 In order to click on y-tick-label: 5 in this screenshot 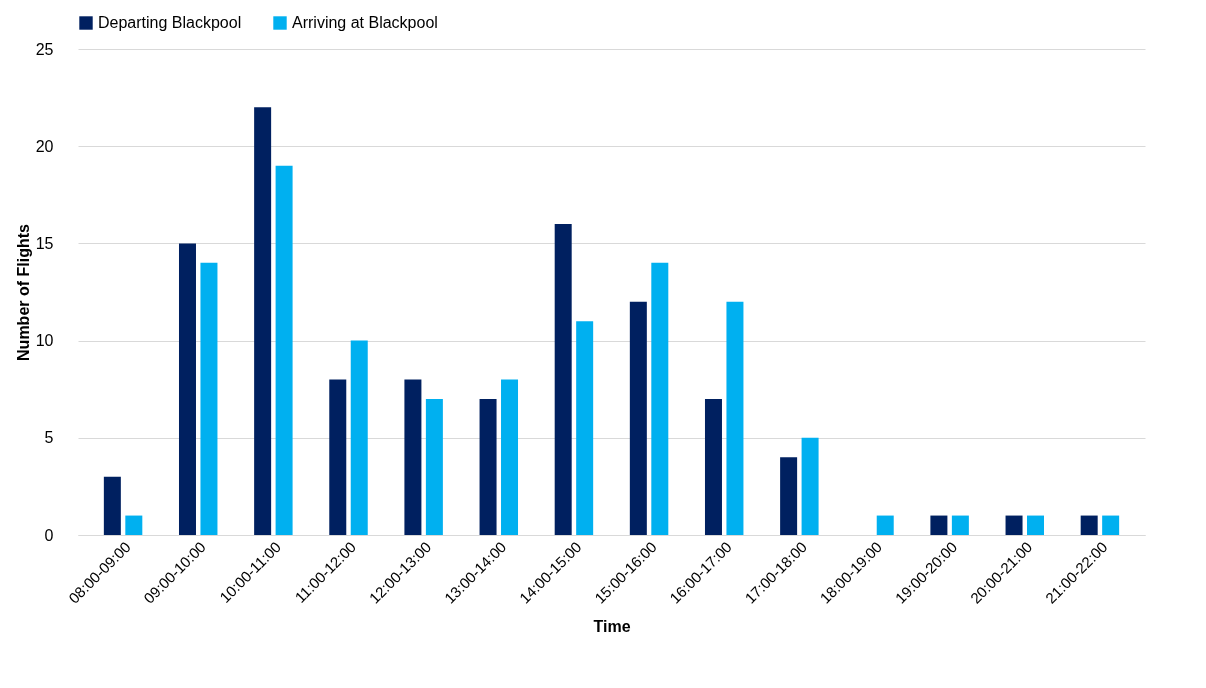, I will do `click(49, 438)`.